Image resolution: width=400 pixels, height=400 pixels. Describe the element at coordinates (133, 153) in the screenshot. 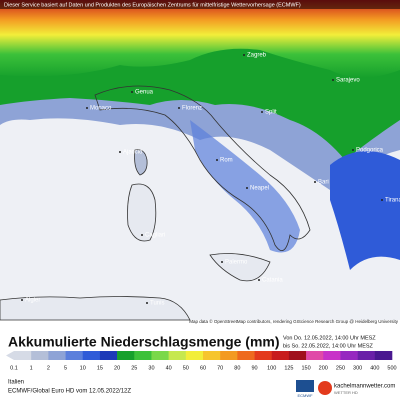

I see `city-label: Ajaccio` at that location.